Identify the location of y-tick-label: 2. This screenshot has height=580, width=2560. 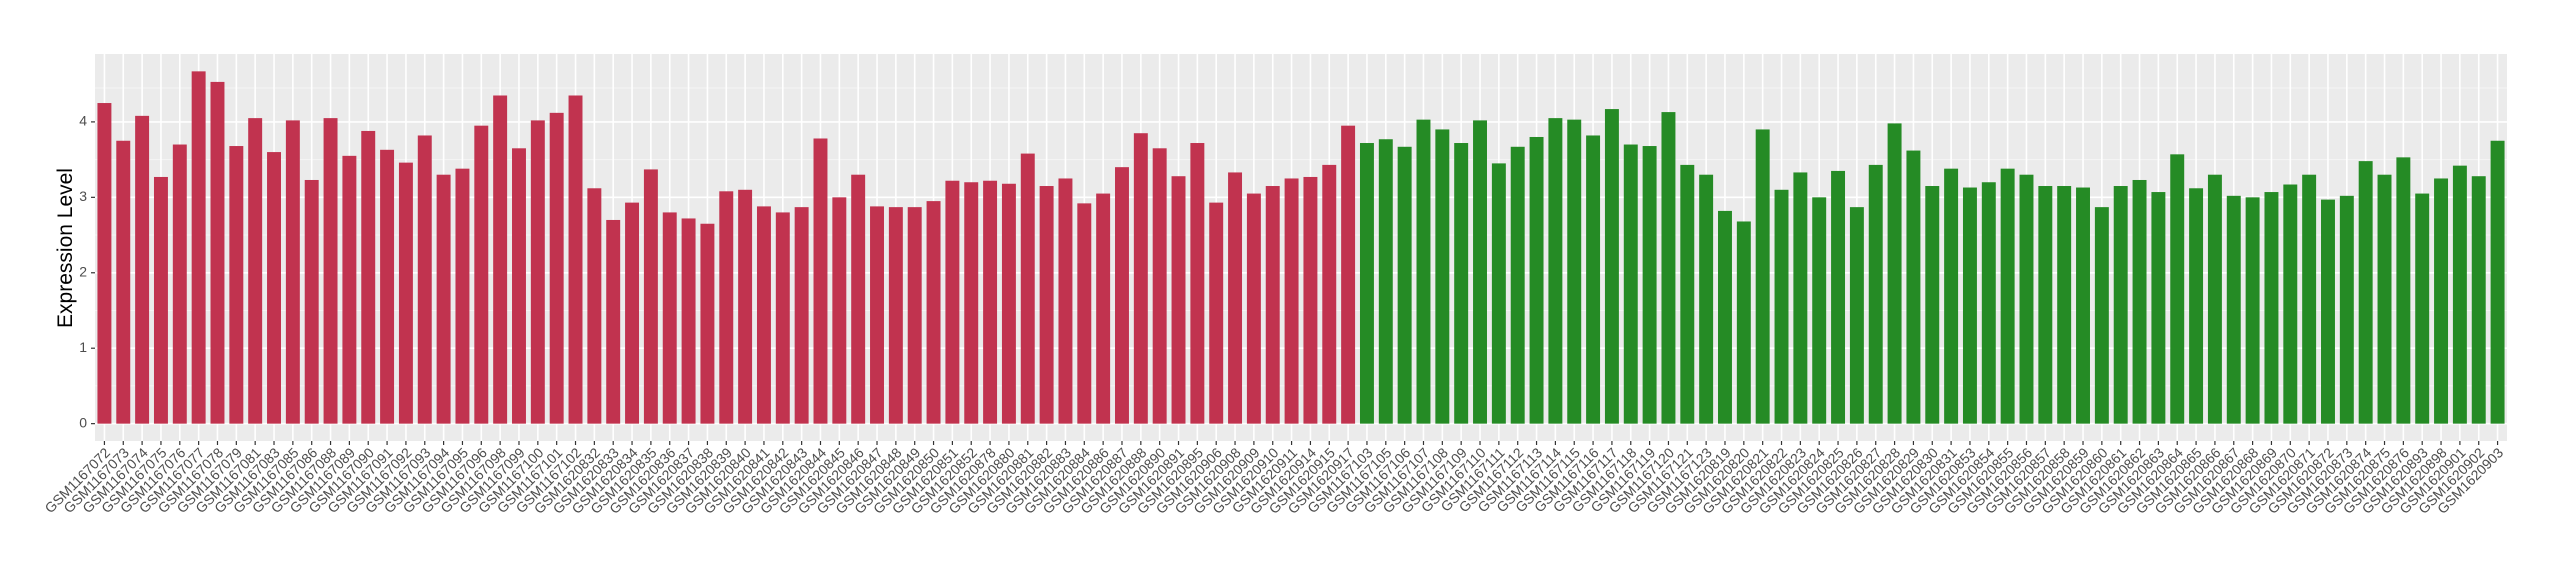
(83, 271).